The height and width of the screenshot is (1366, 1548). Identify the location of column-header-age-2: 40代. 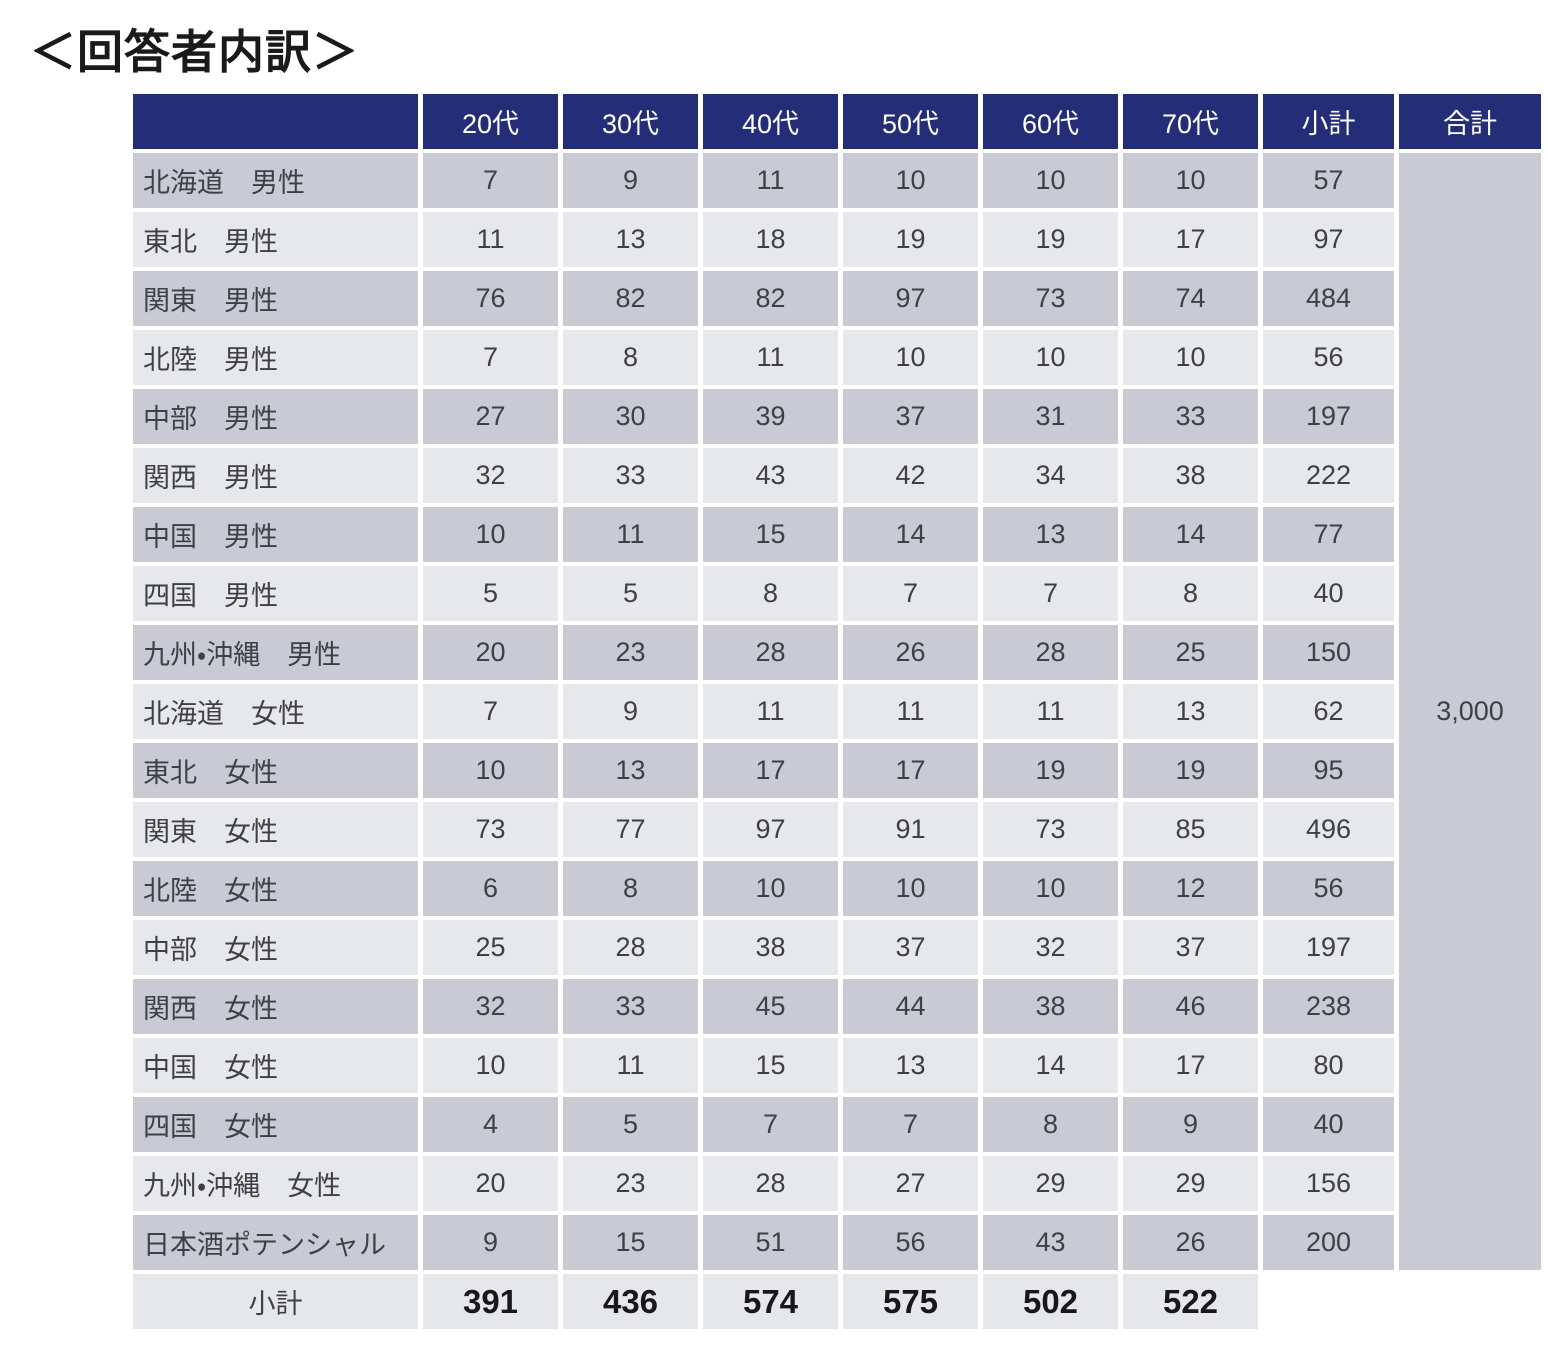
(770, 121).